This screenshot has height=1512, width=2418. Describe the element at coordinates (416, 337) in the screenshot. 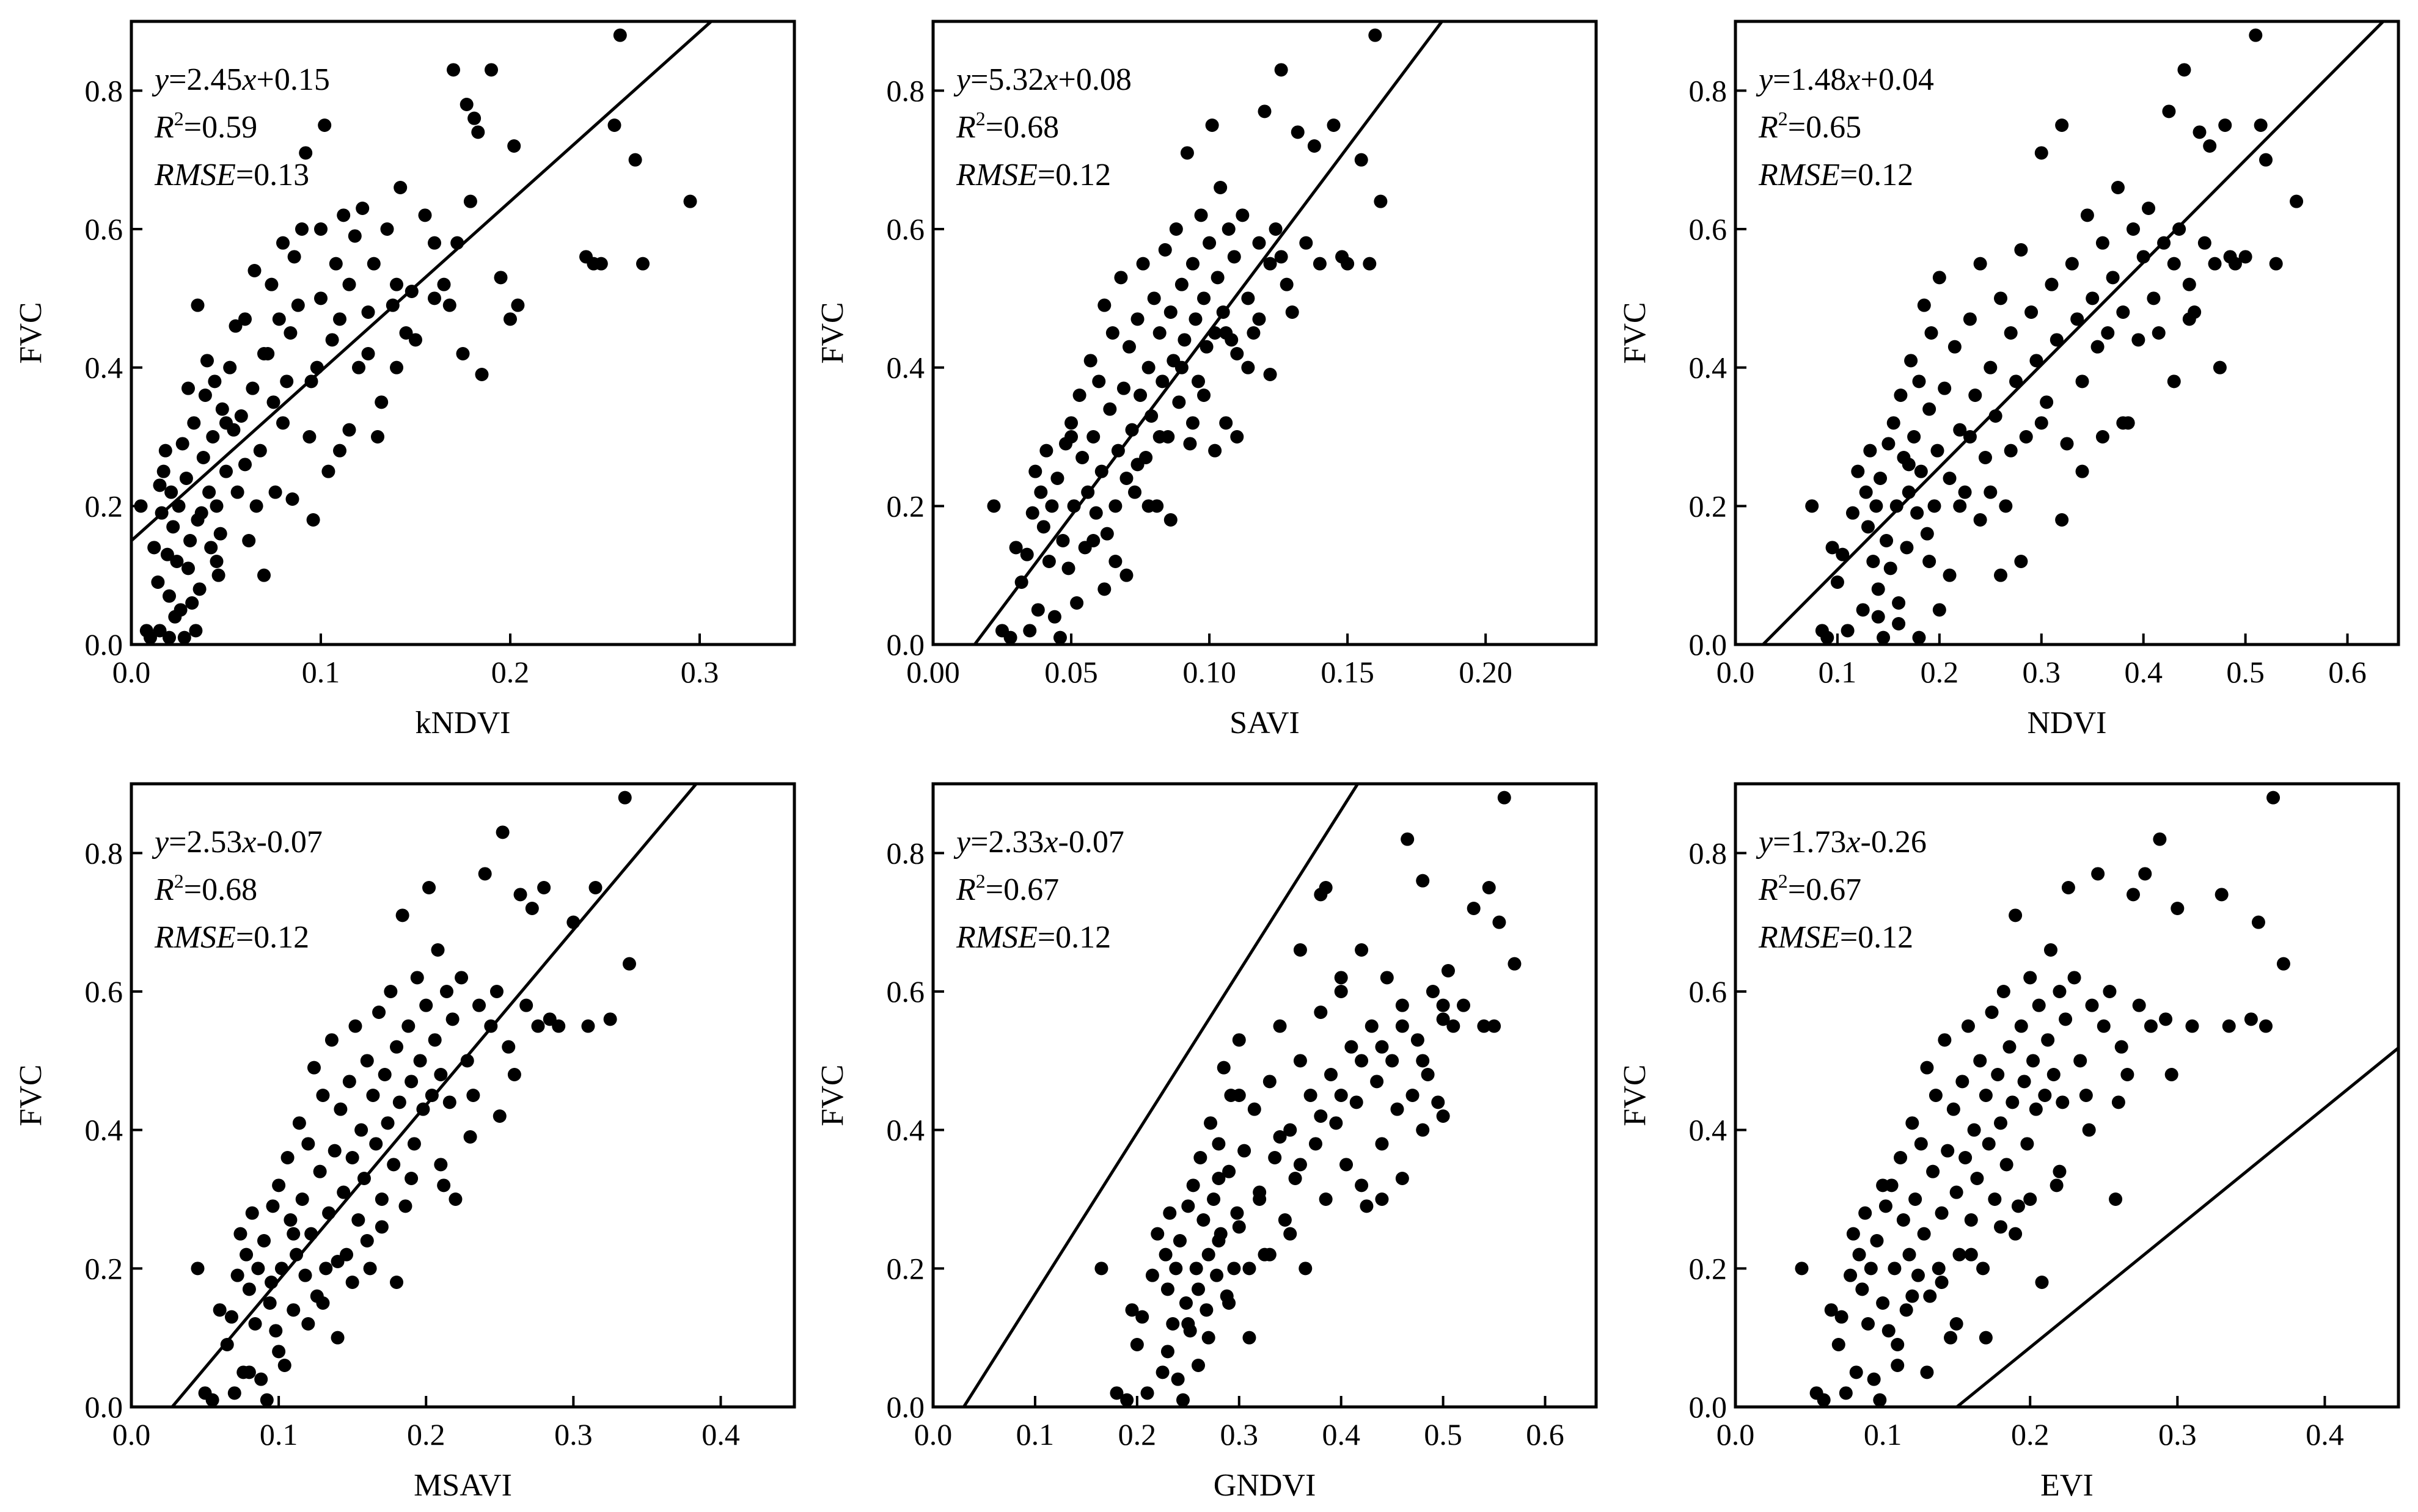

I see `data-points` at that location.